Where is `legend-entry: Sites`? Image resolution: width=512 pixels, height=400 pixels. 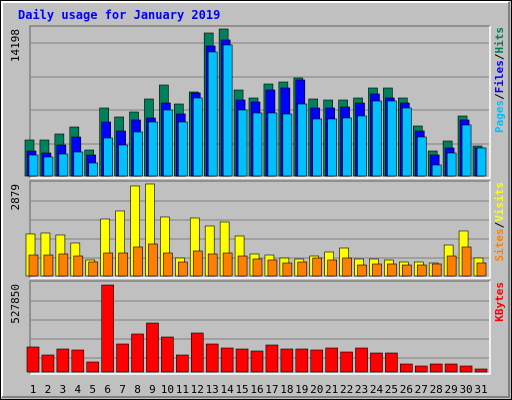 legend-entry: Sites is located at coordinates (499, 244).